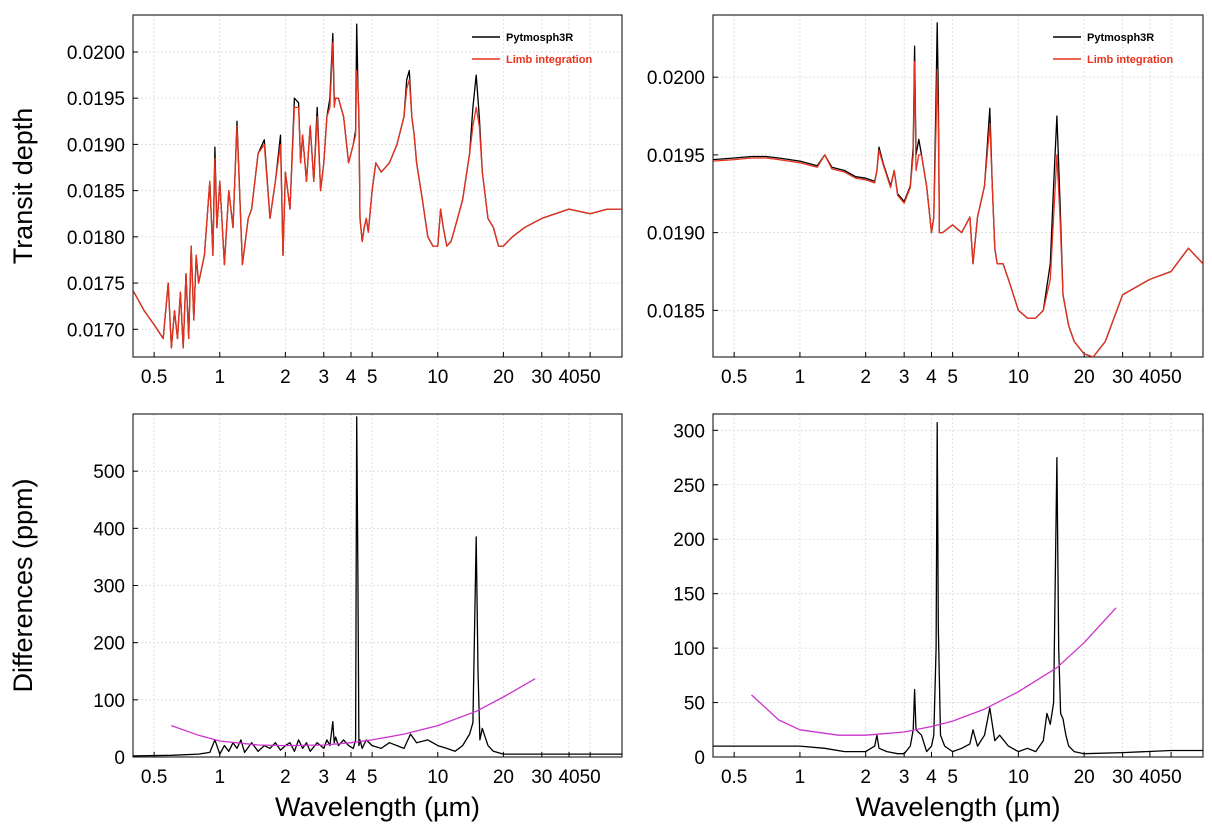  I want to click on y-tick-label: 0.0175, so click(96, 284).